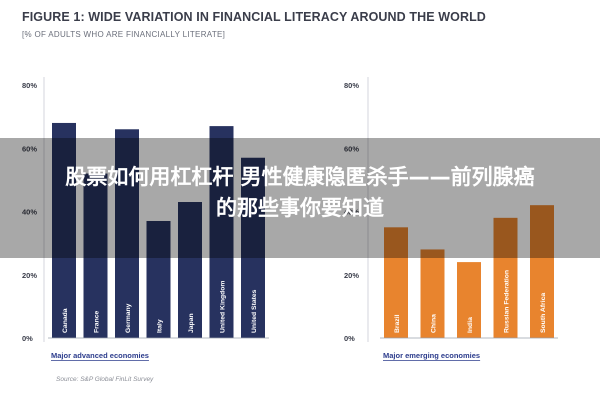 The width and height of the screenshot is (600, 400). What do you see at coordinates (397, 323) in the screenshot?
I see `bar-category-label: Brazil` at bounding box center [397, 323].